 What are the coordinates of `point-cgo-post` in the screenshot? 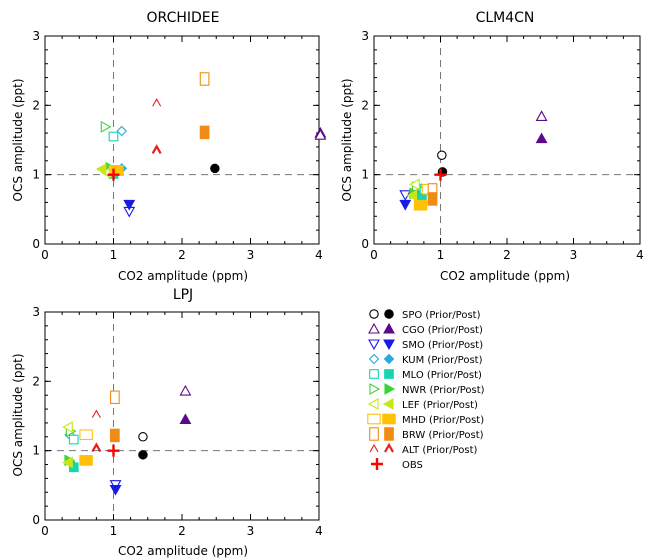 It's located at (541, 138).